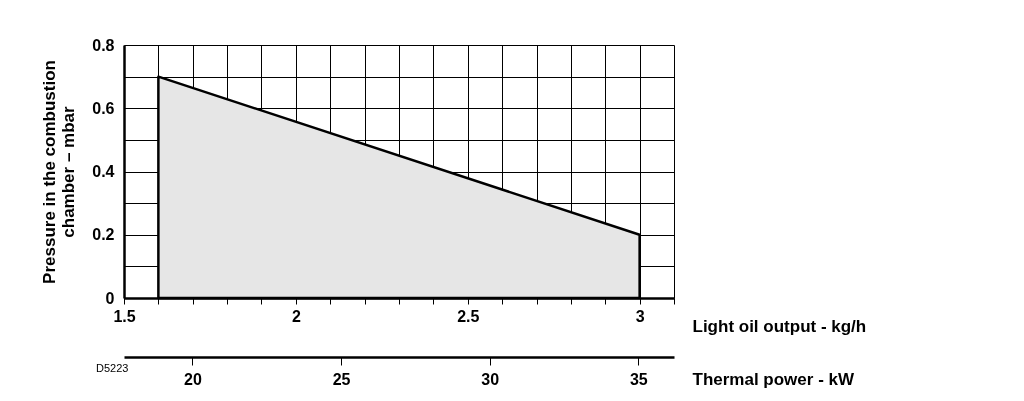 The image size is (1024, 401). Describe the element at coordinates (103, 235) in the screenshot. I see `y-tick-label: 0.2` at that location.